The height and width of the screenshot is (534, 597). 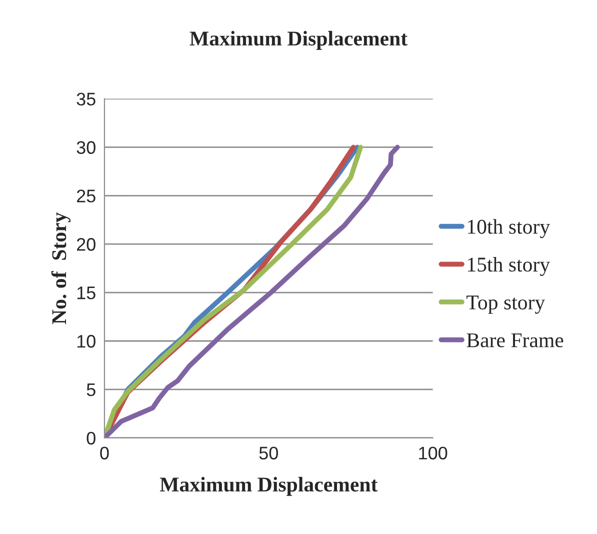 I want to click on x-tick-label: 0, so click(x=104, y=453).